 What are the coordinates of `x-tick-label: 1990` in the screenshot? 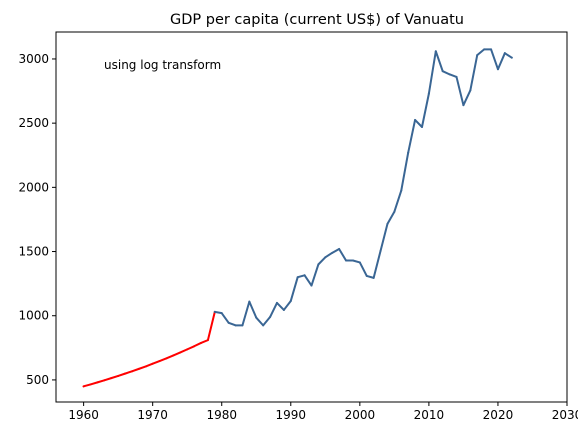 It's located at (291, 415).